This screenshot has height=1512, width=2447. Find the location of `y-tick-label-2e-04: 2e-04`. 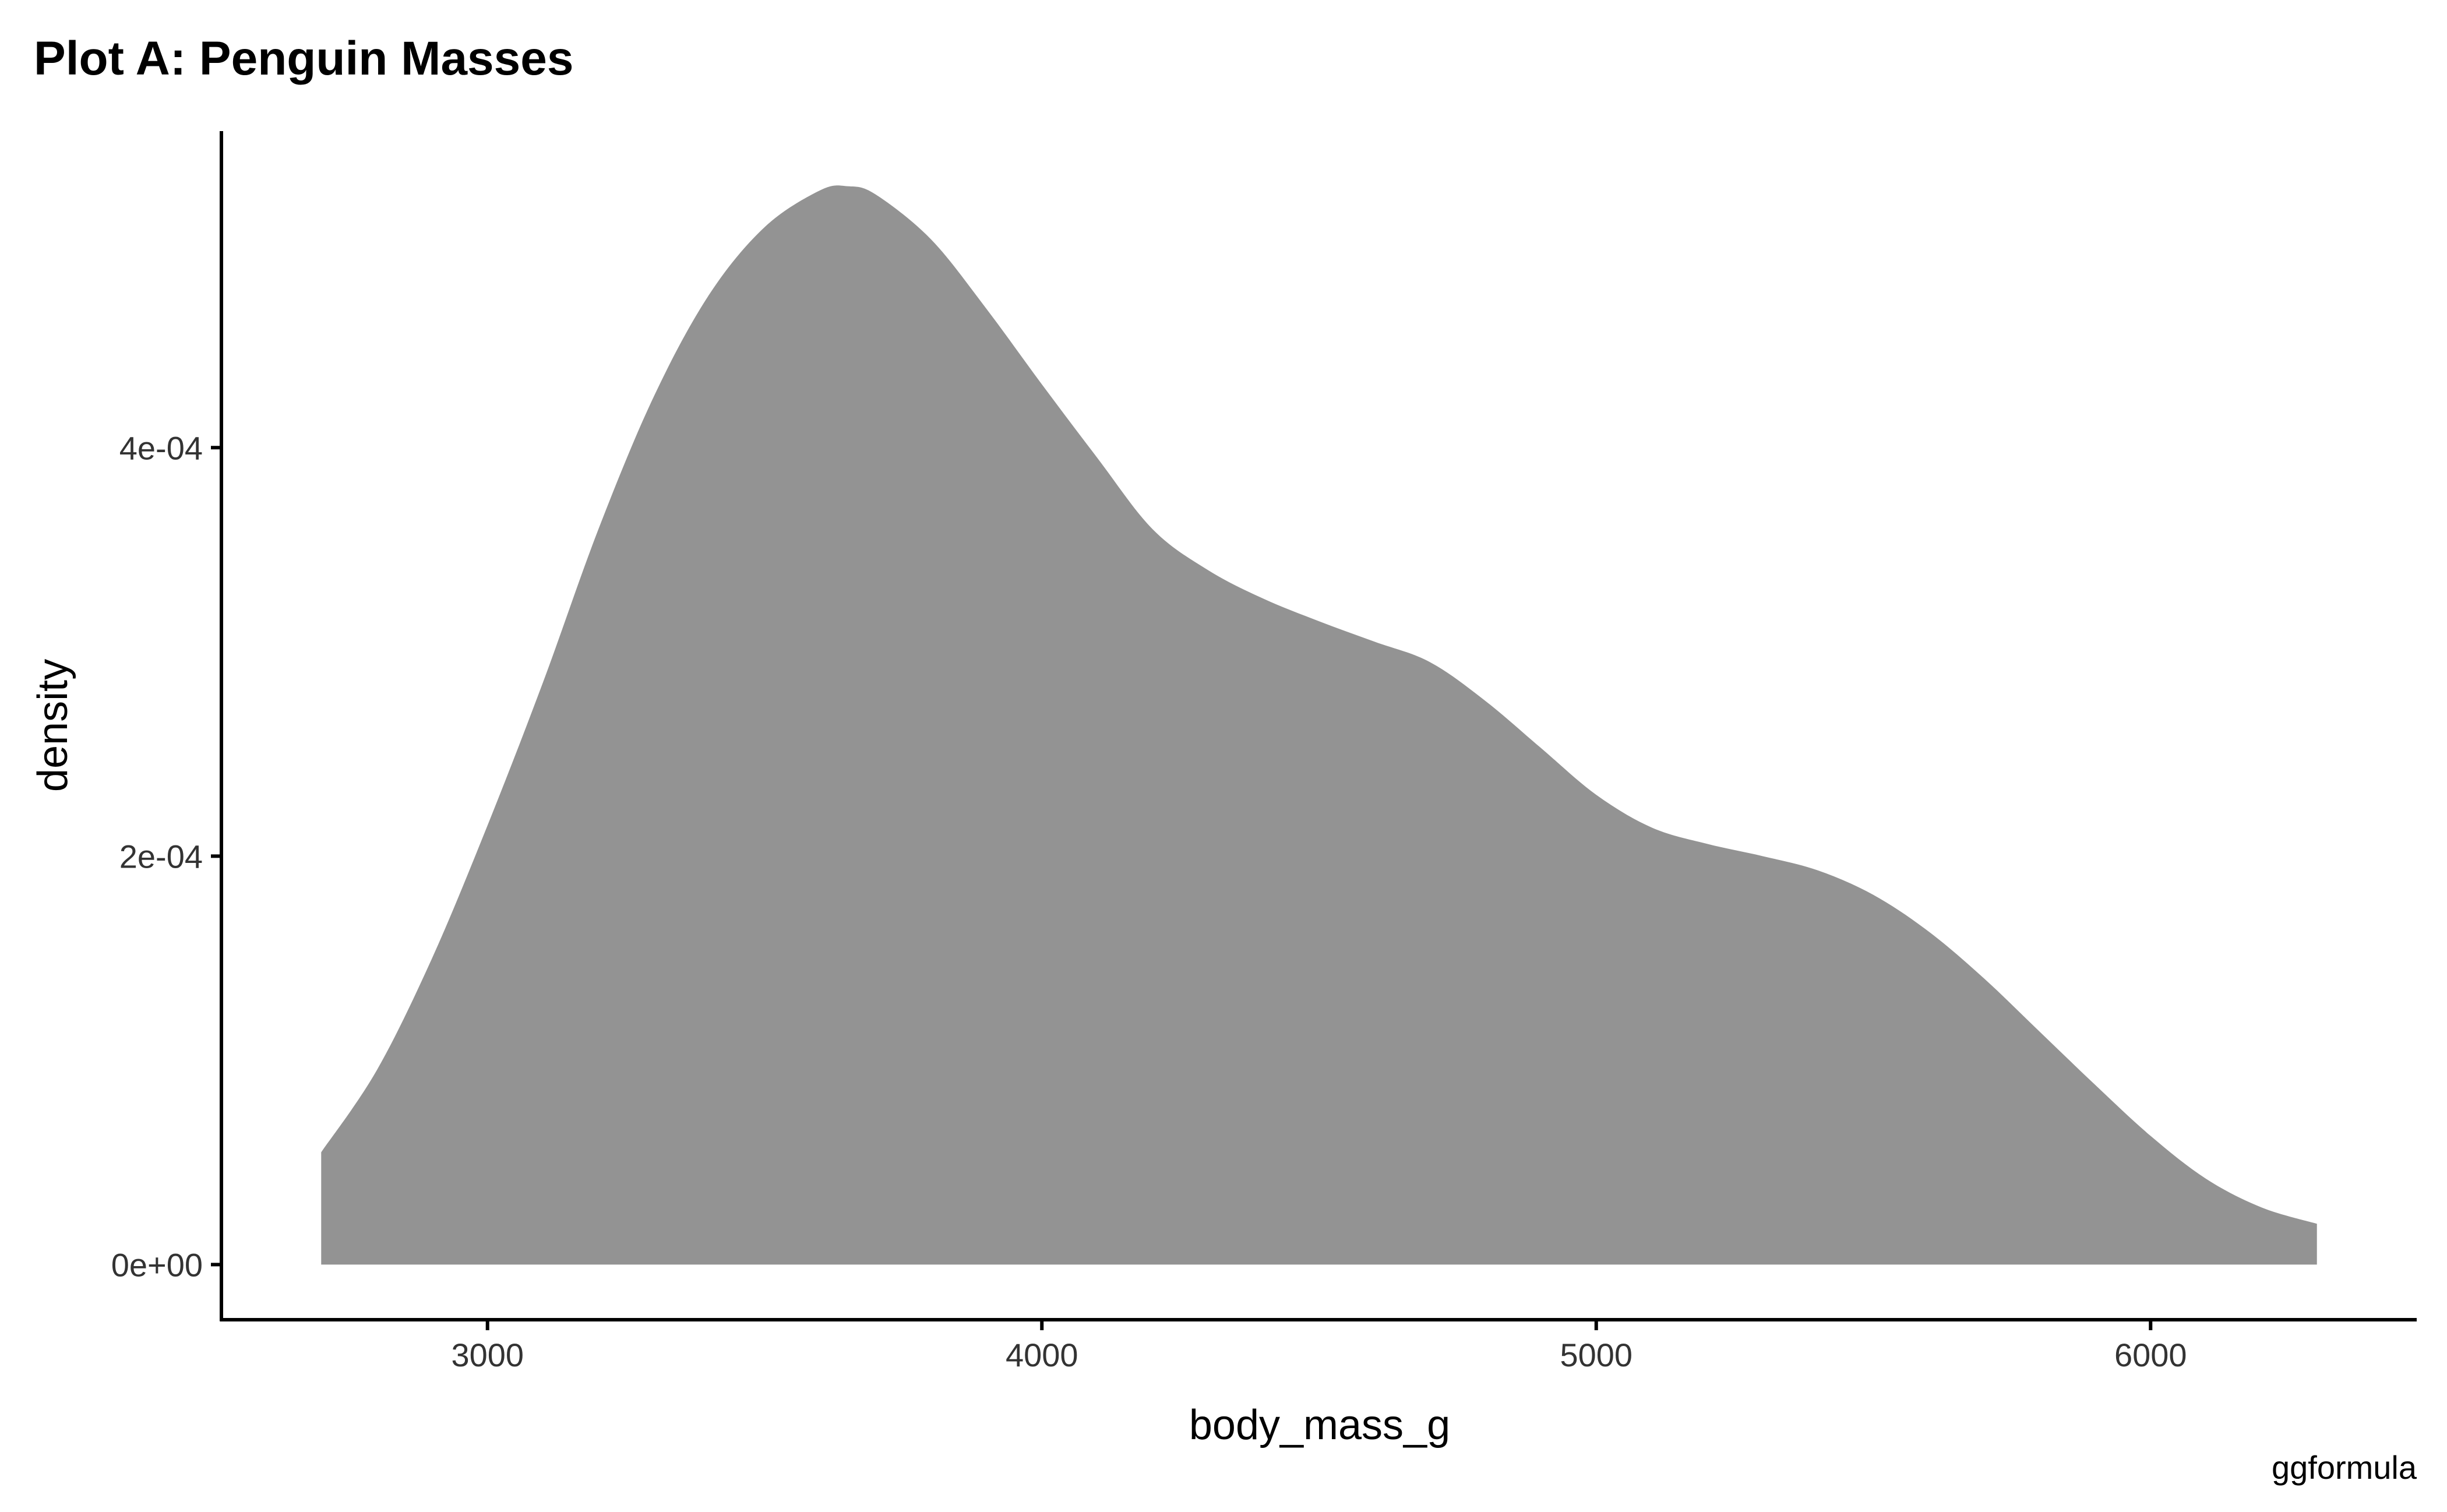

y-tick-label-2e-04: 2e-04 is located at coordinates (161, 856).